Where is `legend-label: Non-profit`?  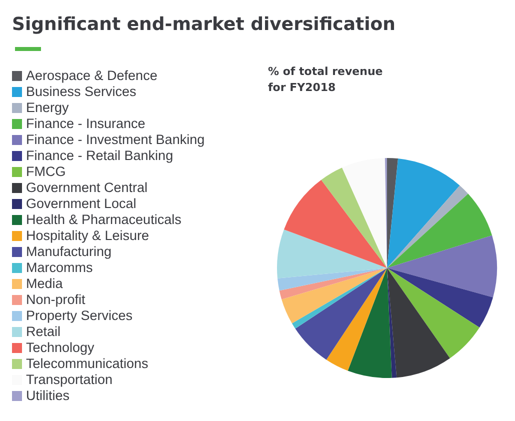 legend-label: Non-profit is located at coordinates (56, 300).